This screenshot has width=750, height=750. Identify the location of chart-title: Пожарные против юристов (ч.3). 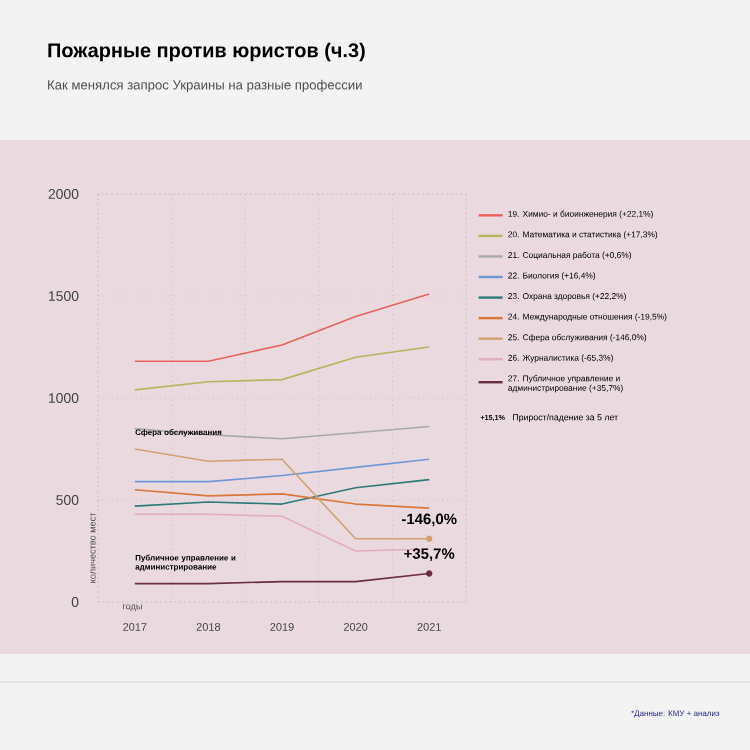
(206, 52).